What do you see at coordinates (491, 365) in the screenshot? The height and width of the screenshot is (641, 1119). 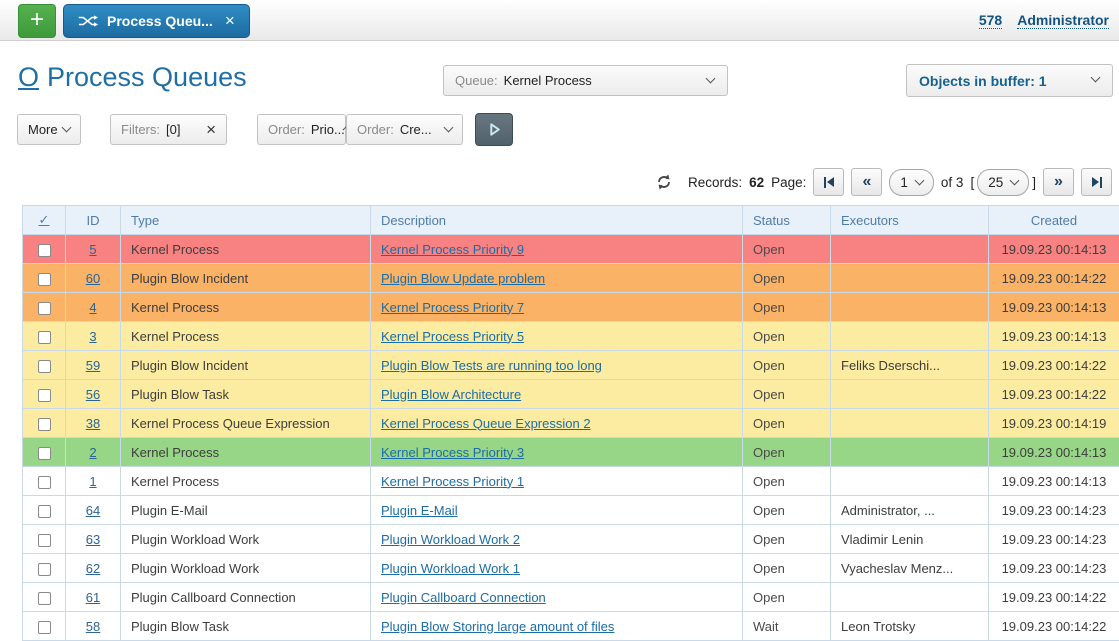 I see `row-description-link: Plugin Blow Tests are running too long` at bounding box center [491, 365].